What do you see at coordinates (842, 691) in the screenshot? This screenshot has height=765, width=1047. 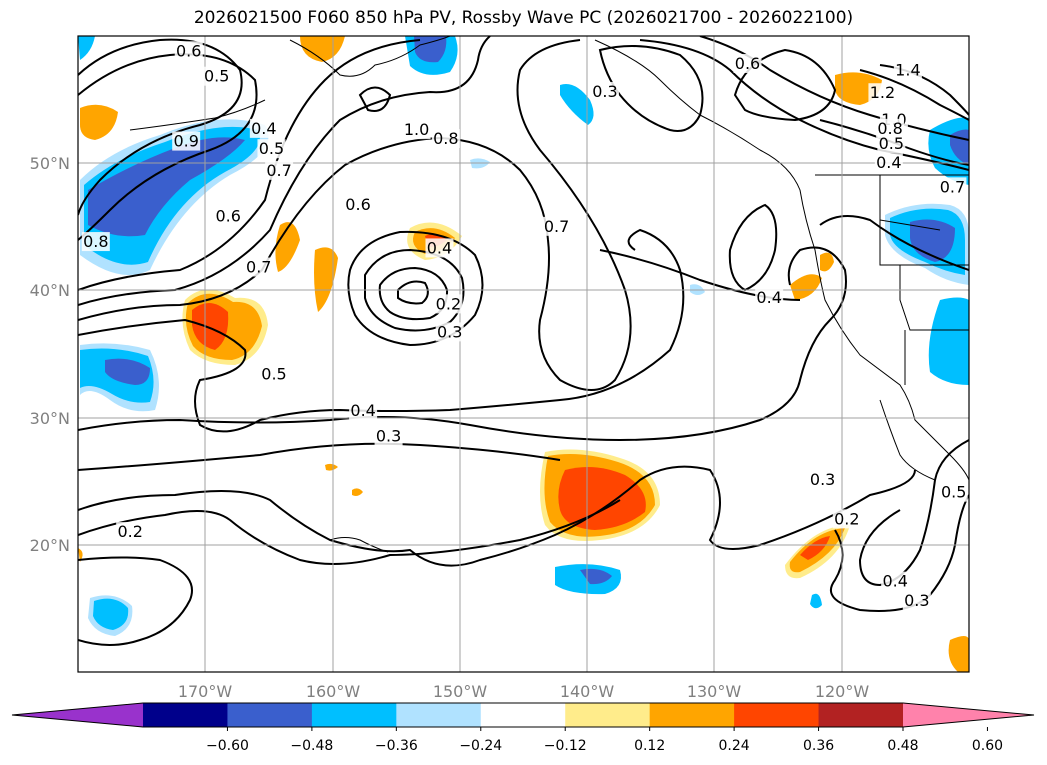 I see `lon-tick-120w: 120°W` at bounding box center [842, 691].